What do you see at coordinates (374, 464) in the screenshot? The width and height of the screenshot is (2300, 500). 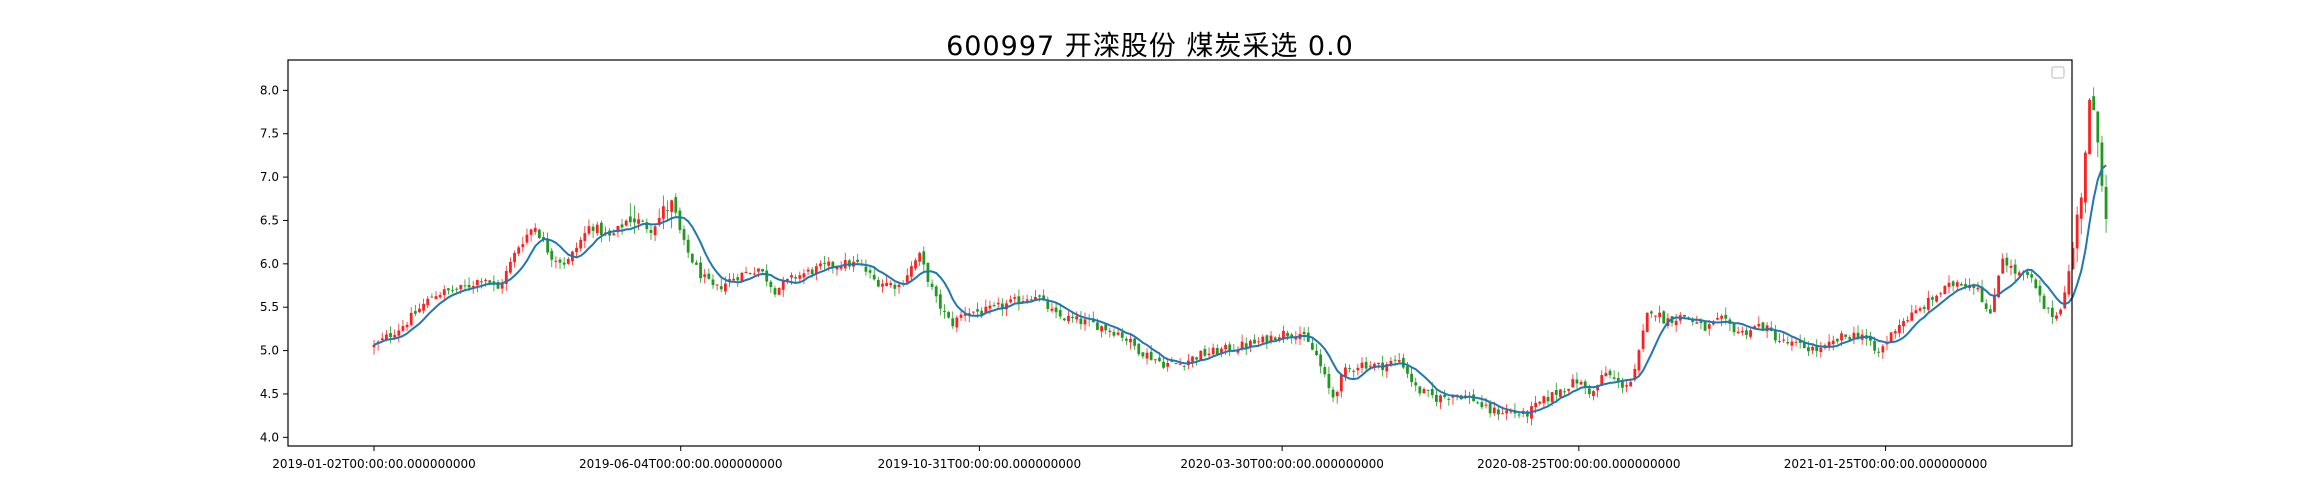 I see `x-tick-label: 2019-01-02T00:00:00.000000000` at bounding box center [374, 464].